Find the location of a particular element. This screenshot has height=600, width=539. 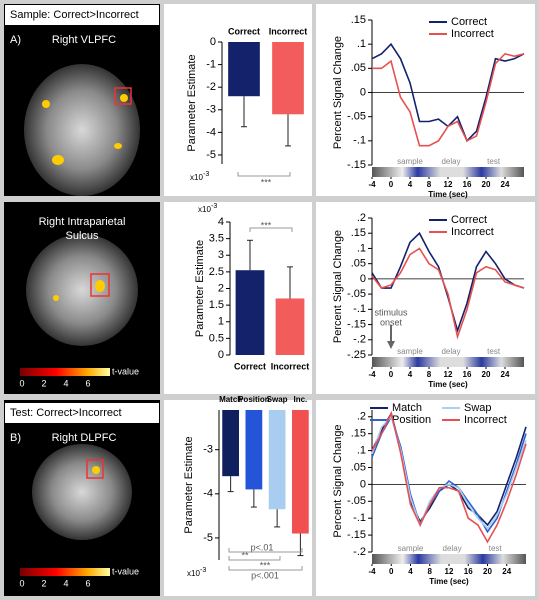

roi-box is located at coordinates (100, 285).